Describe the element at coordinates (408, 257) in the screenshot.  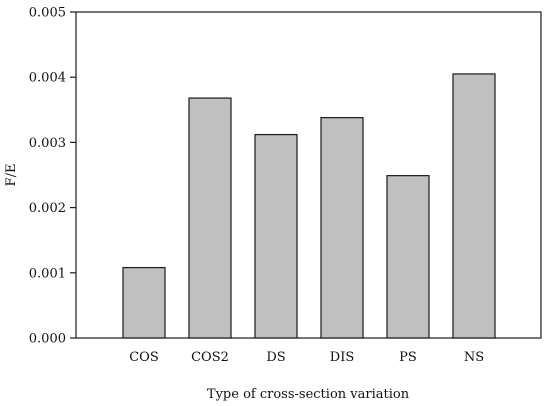
I see `bar-ps` at that location.